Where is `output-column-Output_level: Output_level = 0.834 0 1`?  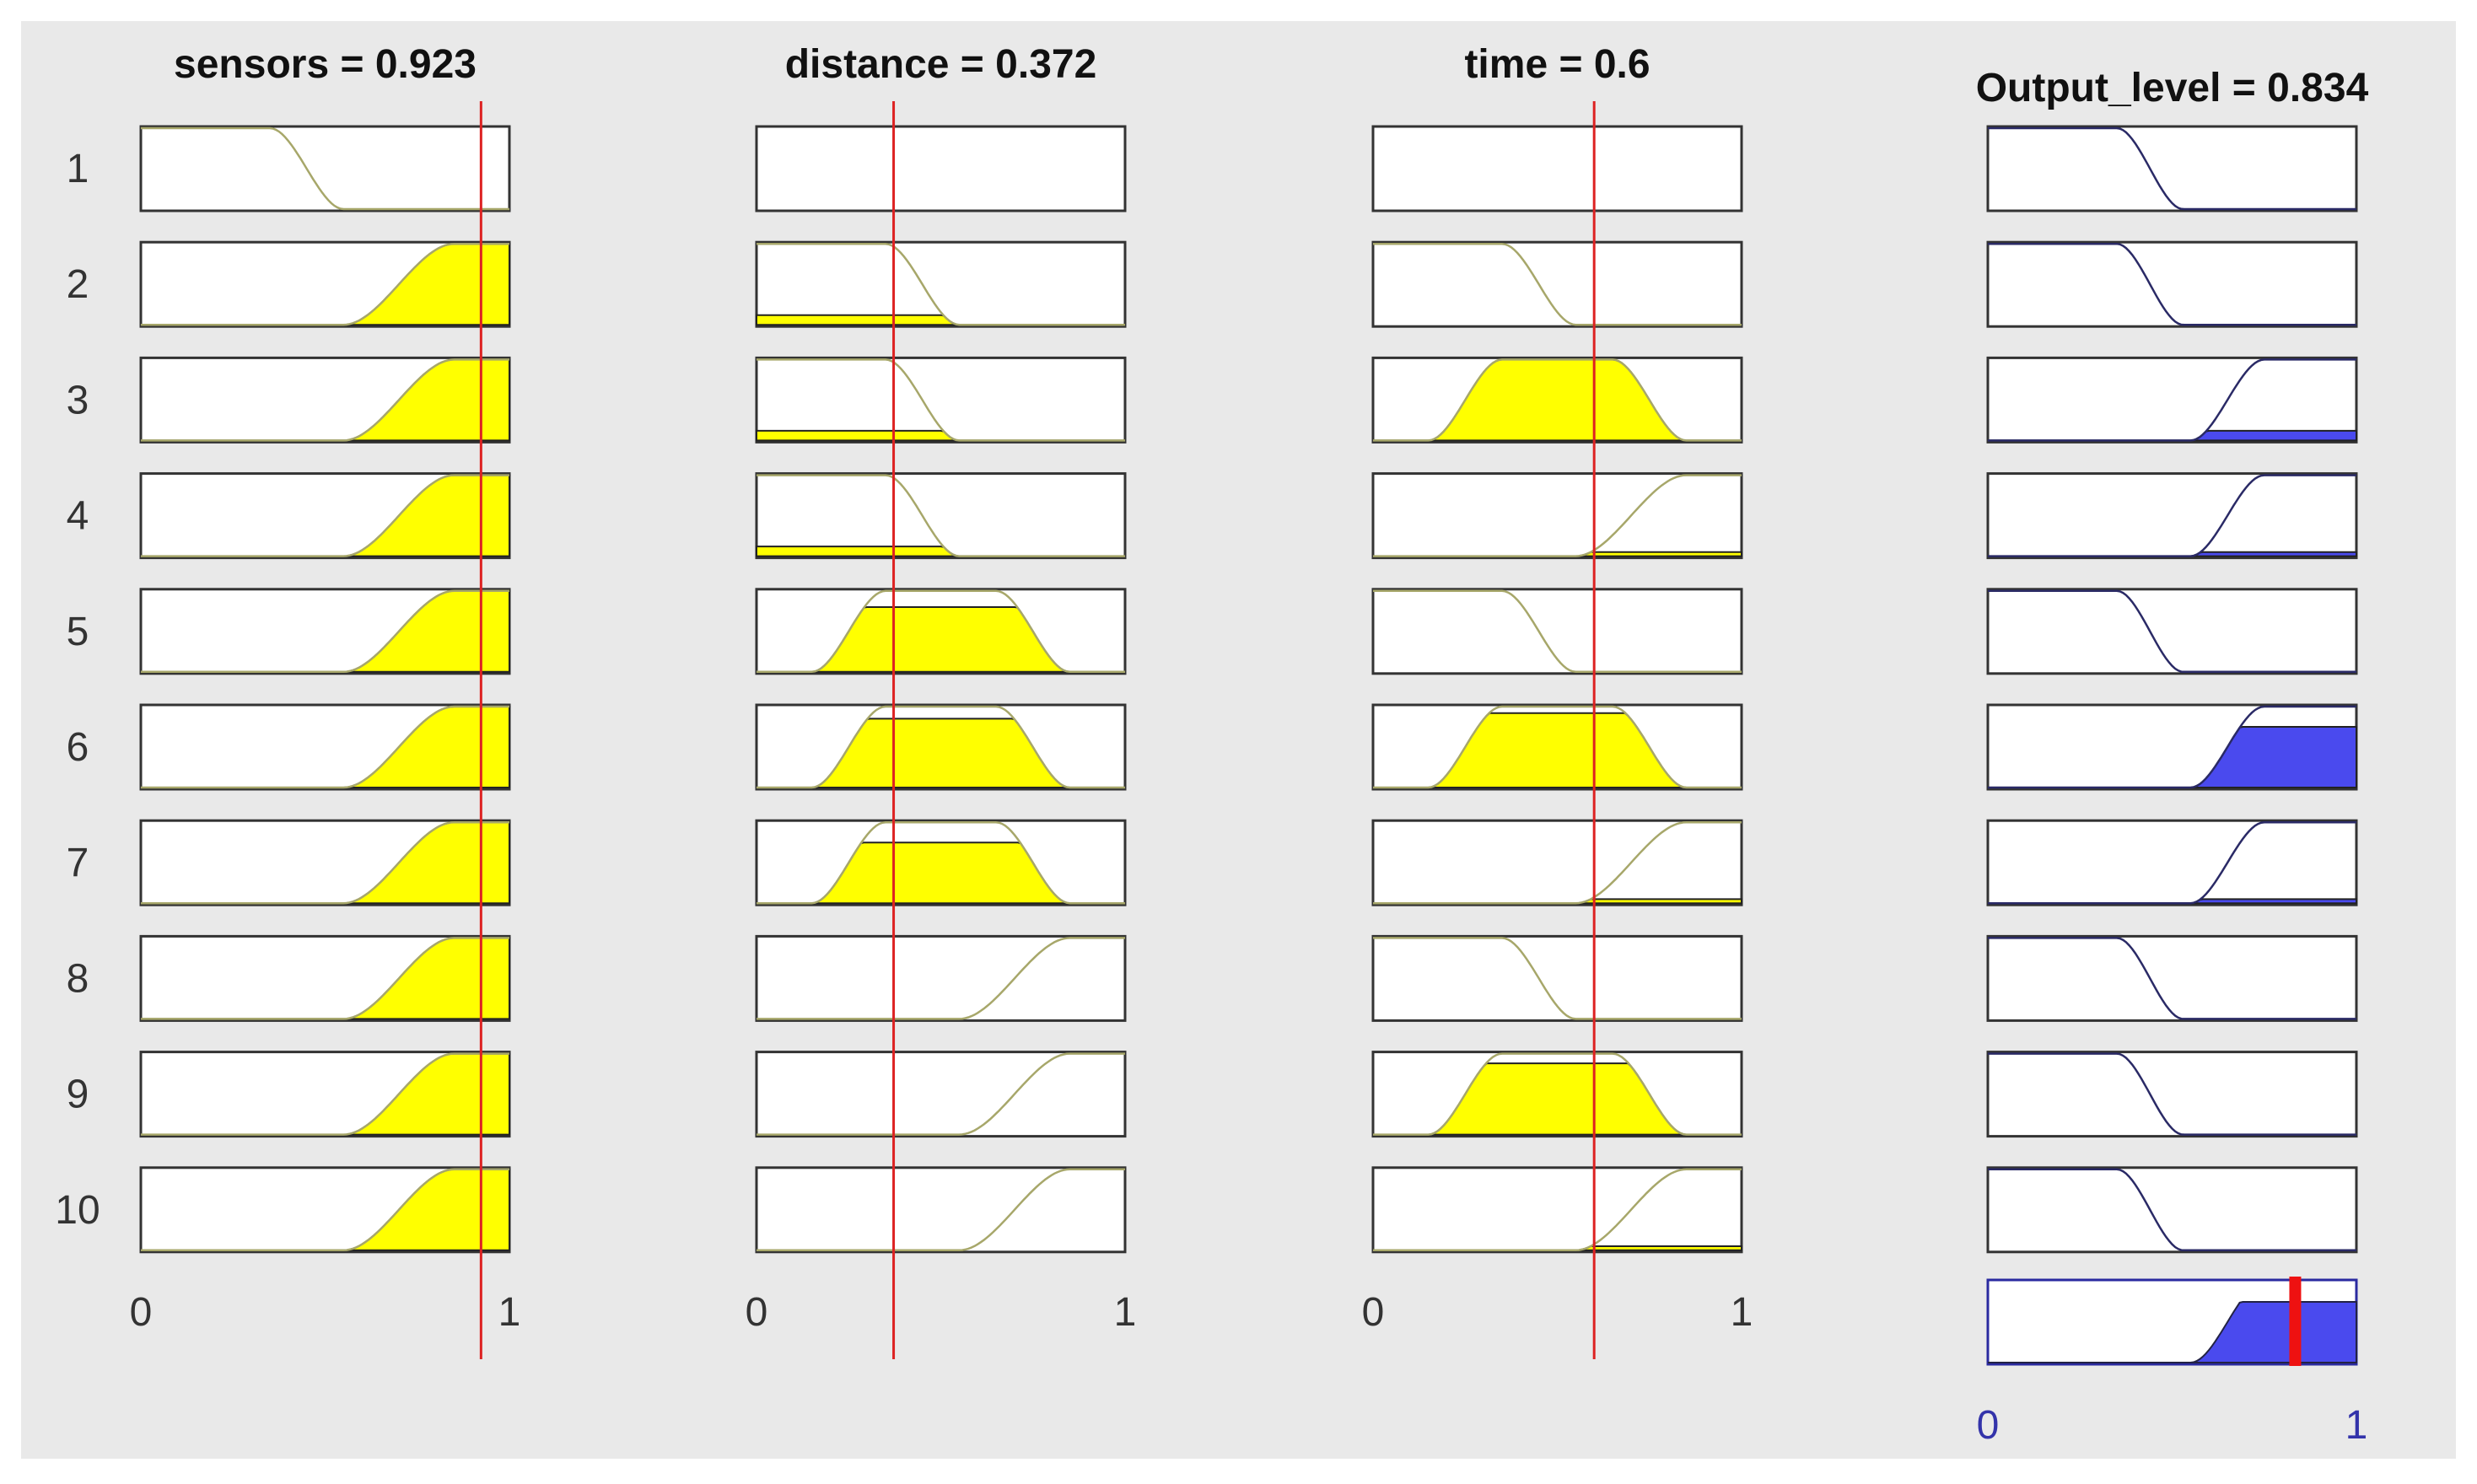
output-column-Output_level: Output_level = 0.834 0 1 is located at coordinates (2172, 757).